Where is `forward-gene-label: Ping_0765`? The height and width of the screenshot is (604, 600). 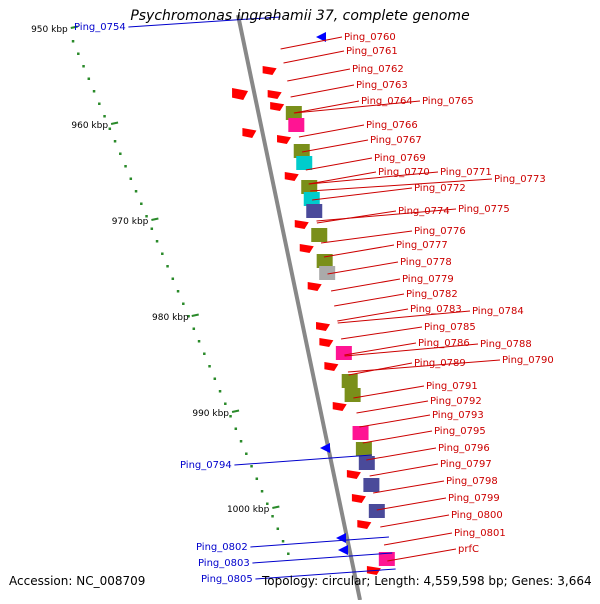
forward-gene-label: Ping_0765 is located at coordinates (448, 101).